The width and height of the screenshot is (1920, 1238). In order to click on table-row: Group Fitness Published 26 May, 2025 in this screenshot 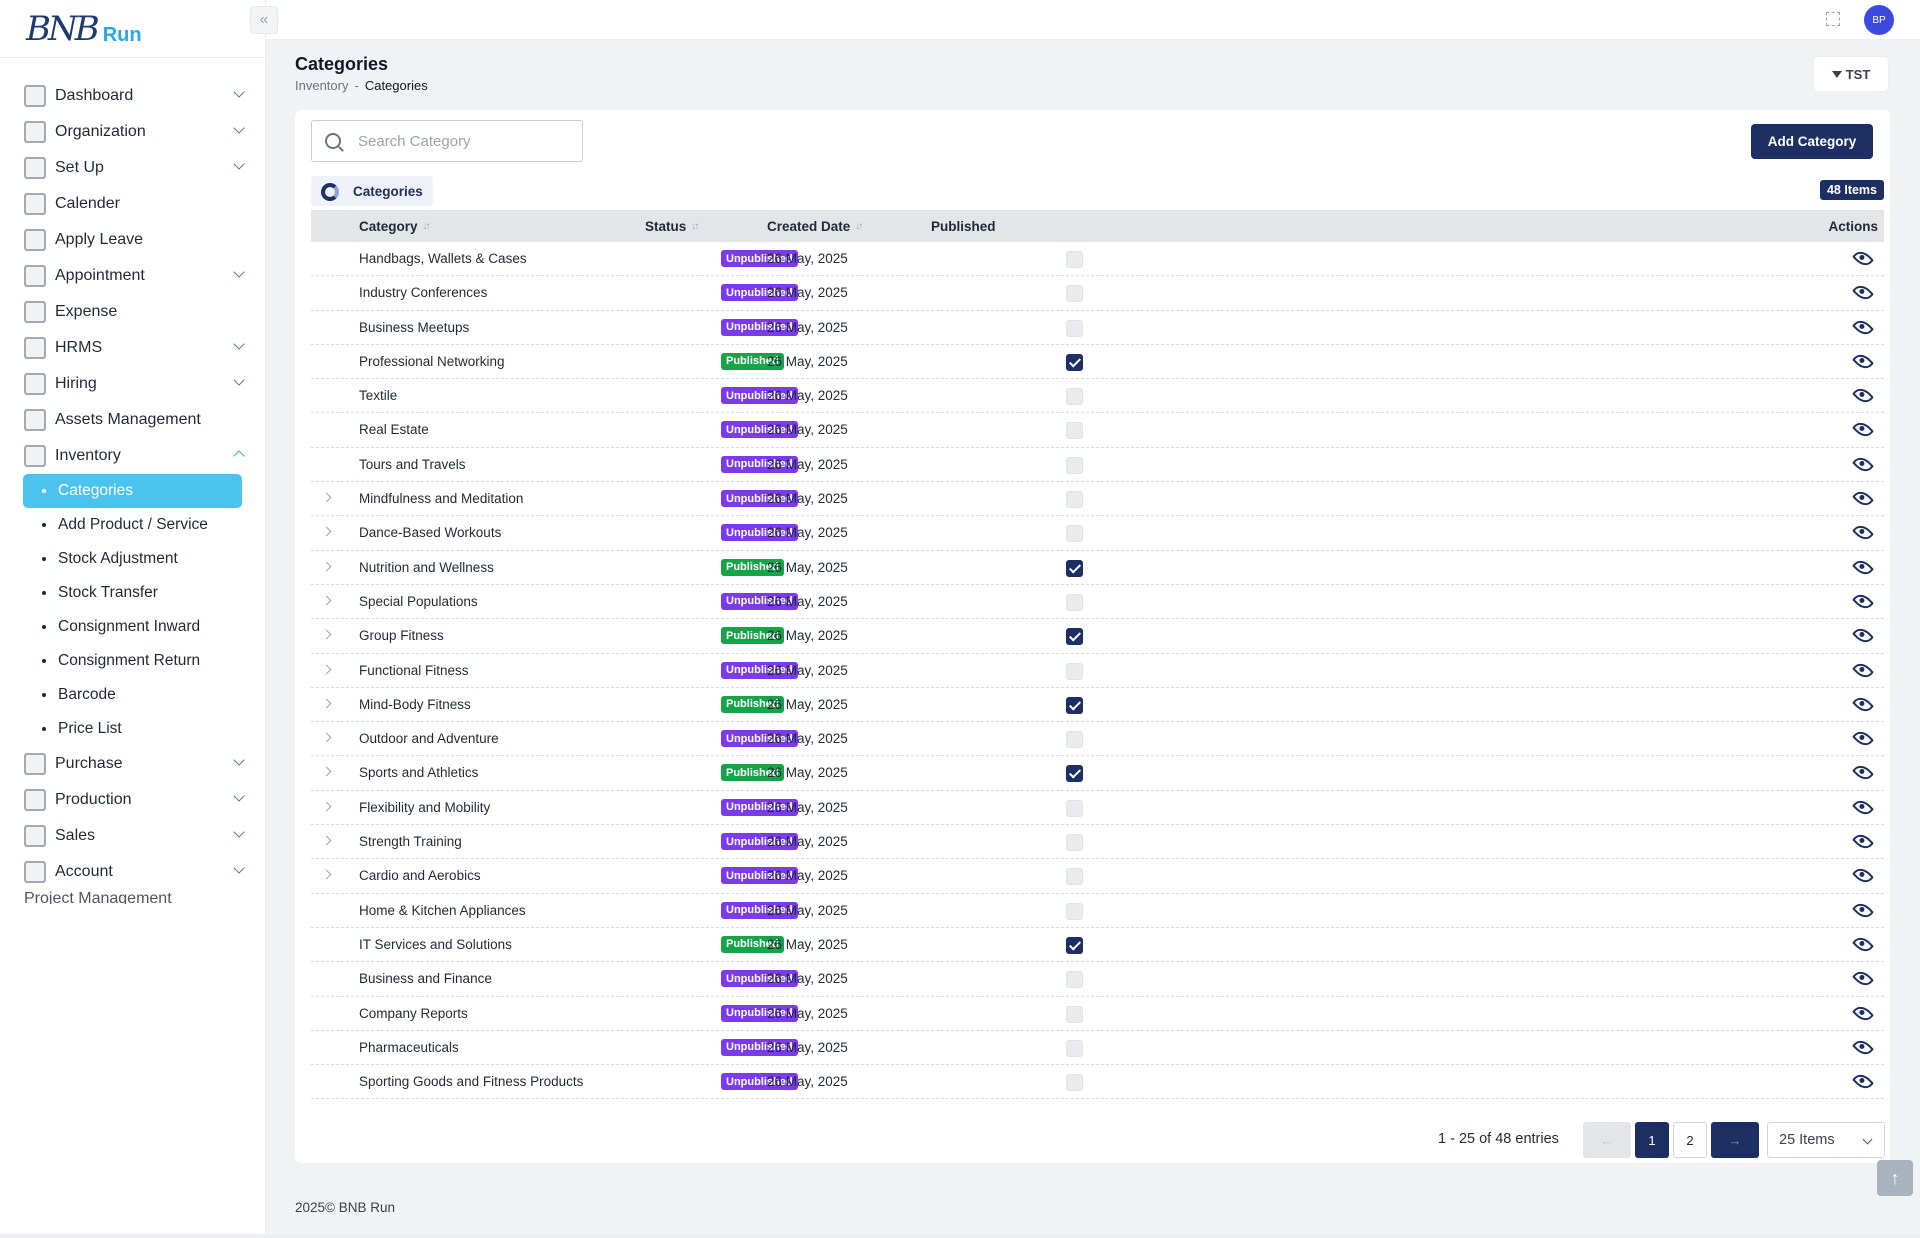, I will do `click(1097, 636)`.